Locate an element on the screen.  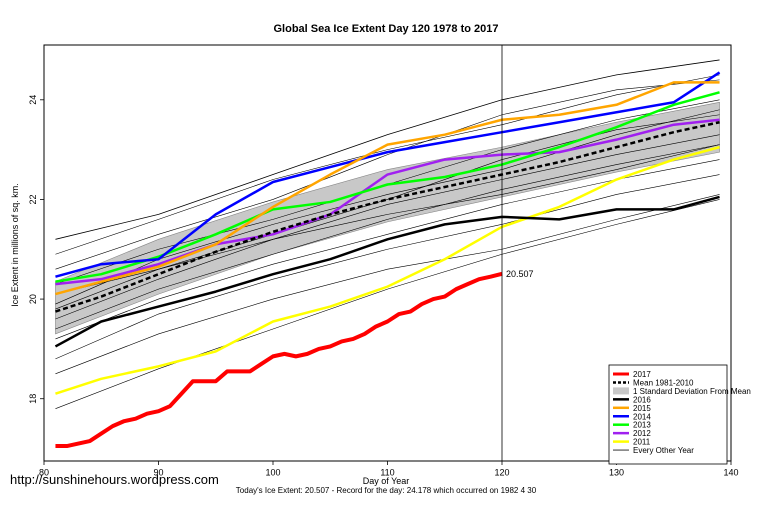
legend-label: 2016 is located at coordinates (642, 399).